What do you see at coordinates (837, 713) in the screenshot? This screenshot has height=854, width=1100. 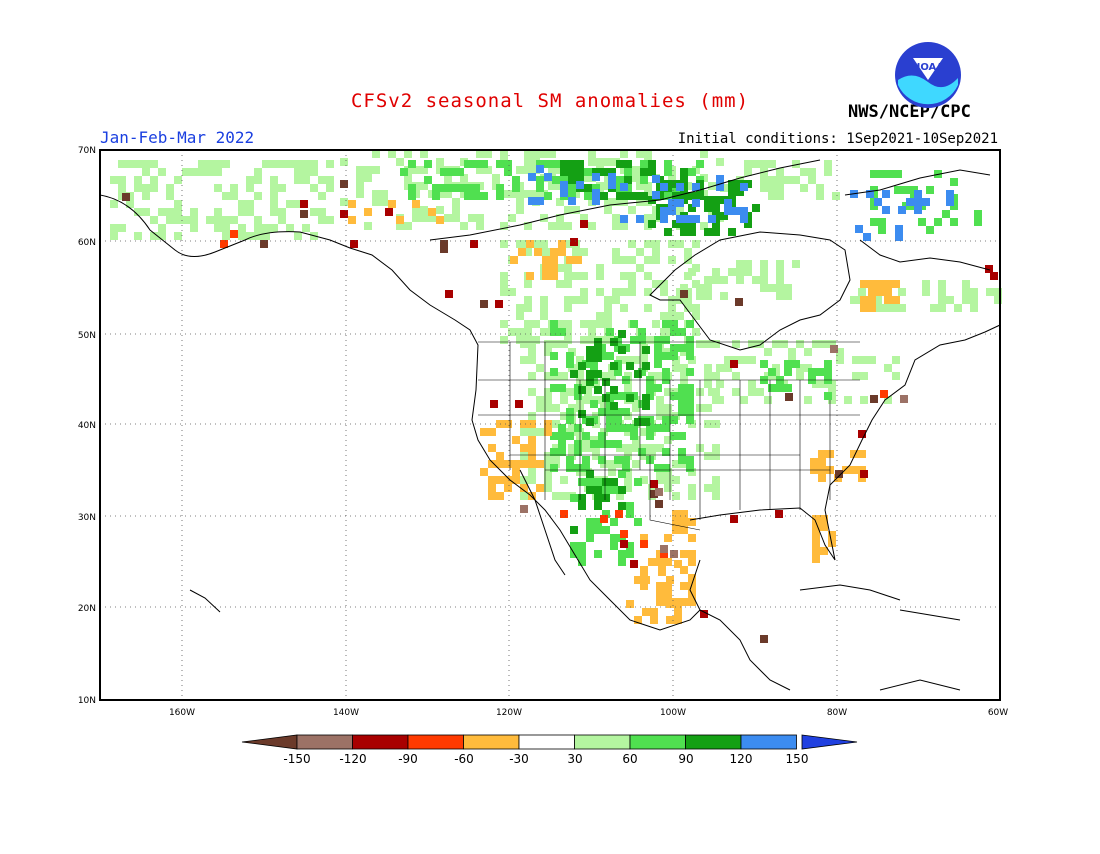 I see `lon-label: 80W` at bounding box center [837, 713].